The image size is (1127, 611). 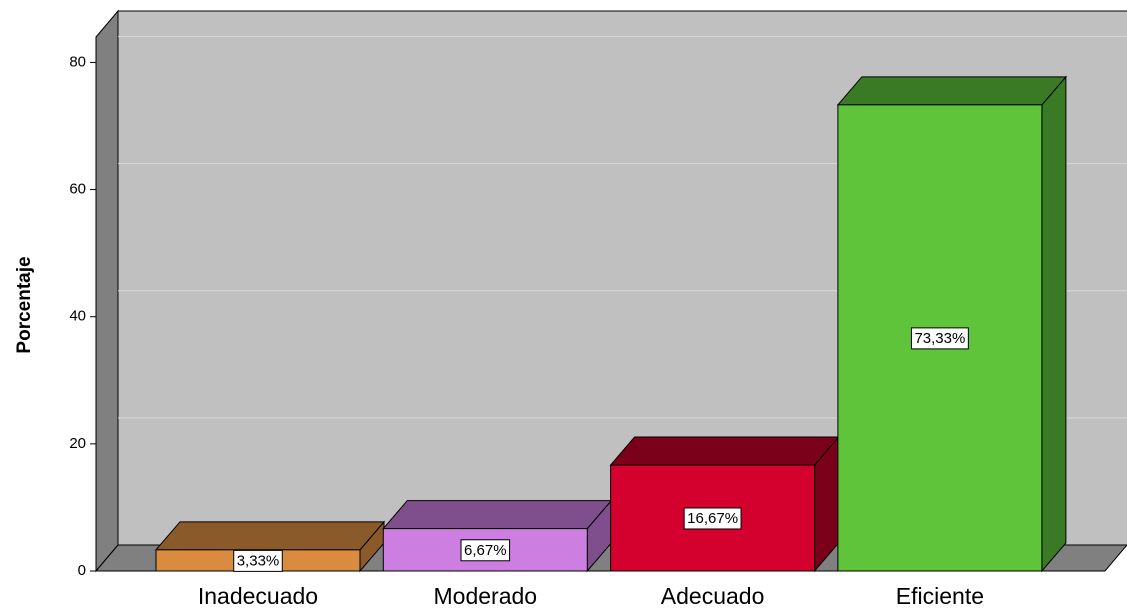 I want to click on y-tick-label: 60, so click(x=77, y=189).